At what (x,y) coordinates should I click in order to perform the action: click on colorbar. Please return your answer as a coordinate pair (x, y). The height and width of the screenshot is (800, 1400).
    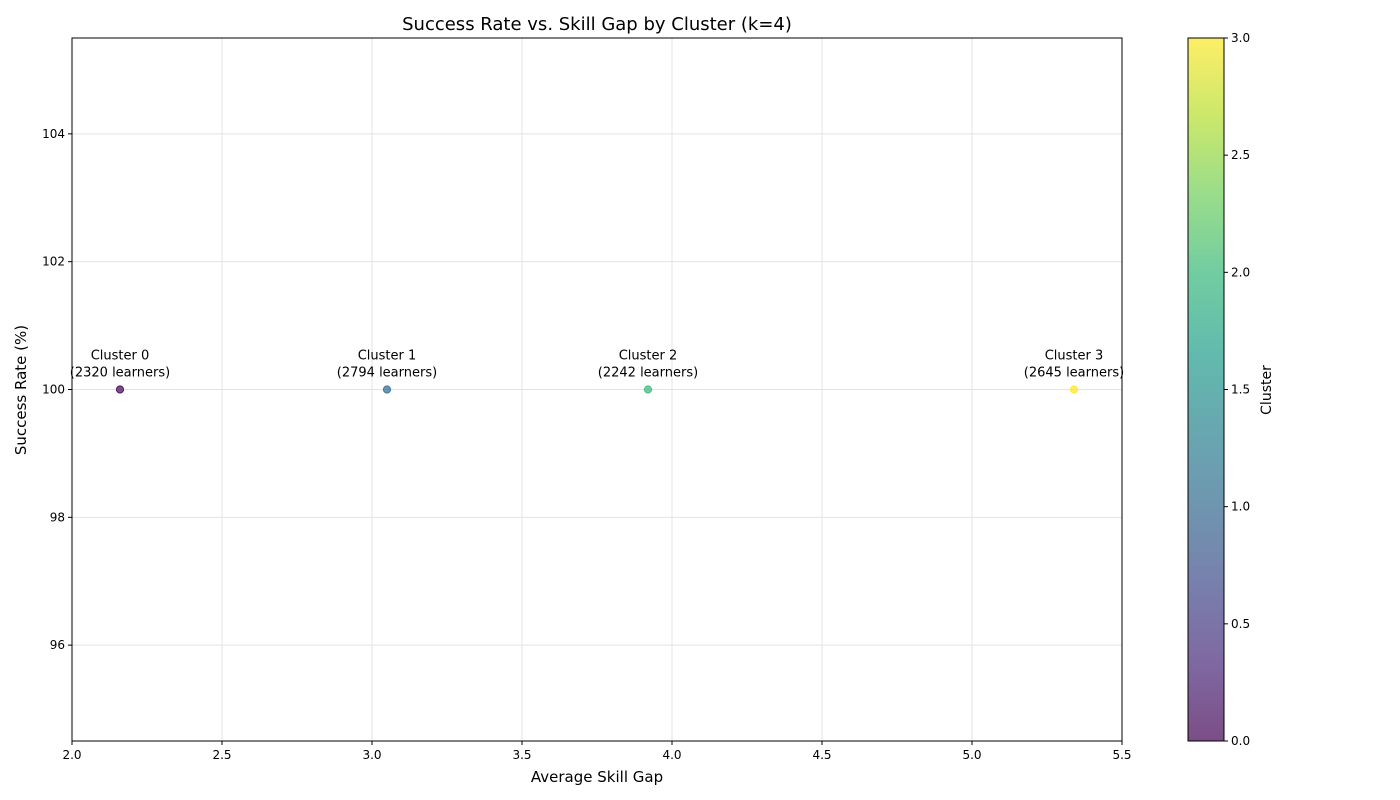
    Looking at the image, I should click on (1206, 389).